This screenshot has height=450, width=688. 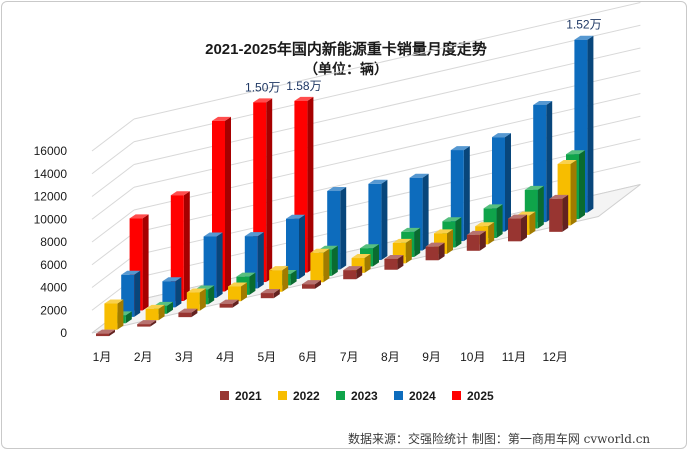 What do you see at coordinates (364, 396) in the screenshot?
I see `legend-label: 2023` at bounding box center [364, 396].